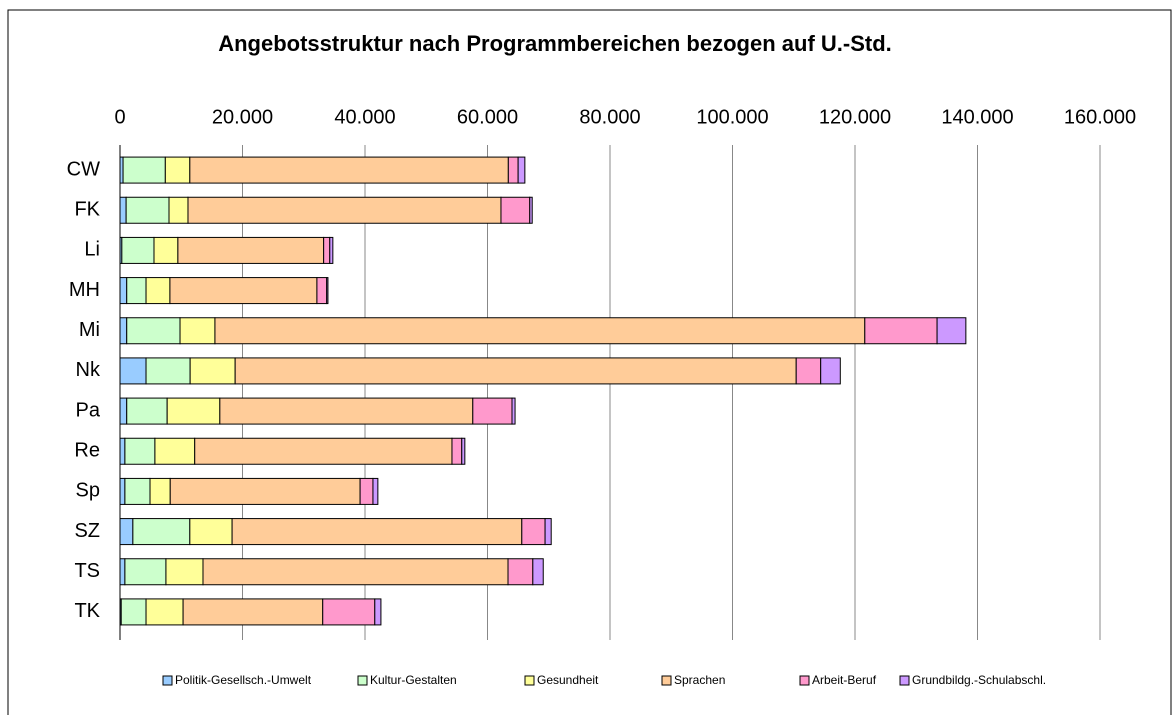 Image resolution: width=1173 pixels, height=715 pixels. What do you see at coordinates (87, 210) in the screenshot?
I see `y-tick-label: FK` at bounding box center [87, 210].